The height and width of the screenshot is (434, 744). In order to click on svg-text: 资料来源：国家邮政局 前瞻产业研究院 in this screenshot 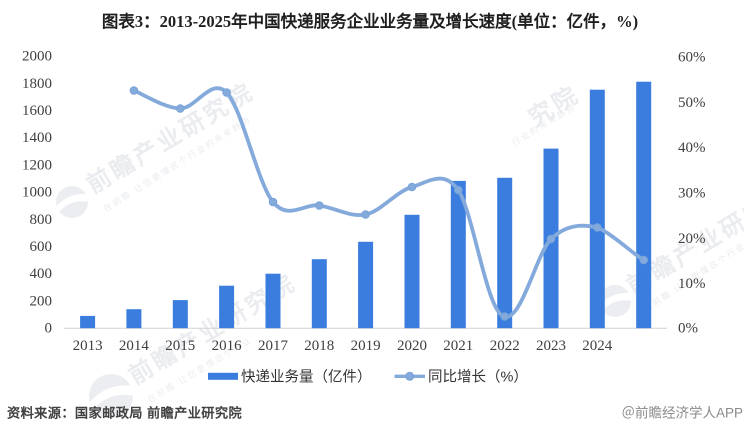, I will do `click(124, 413)`.